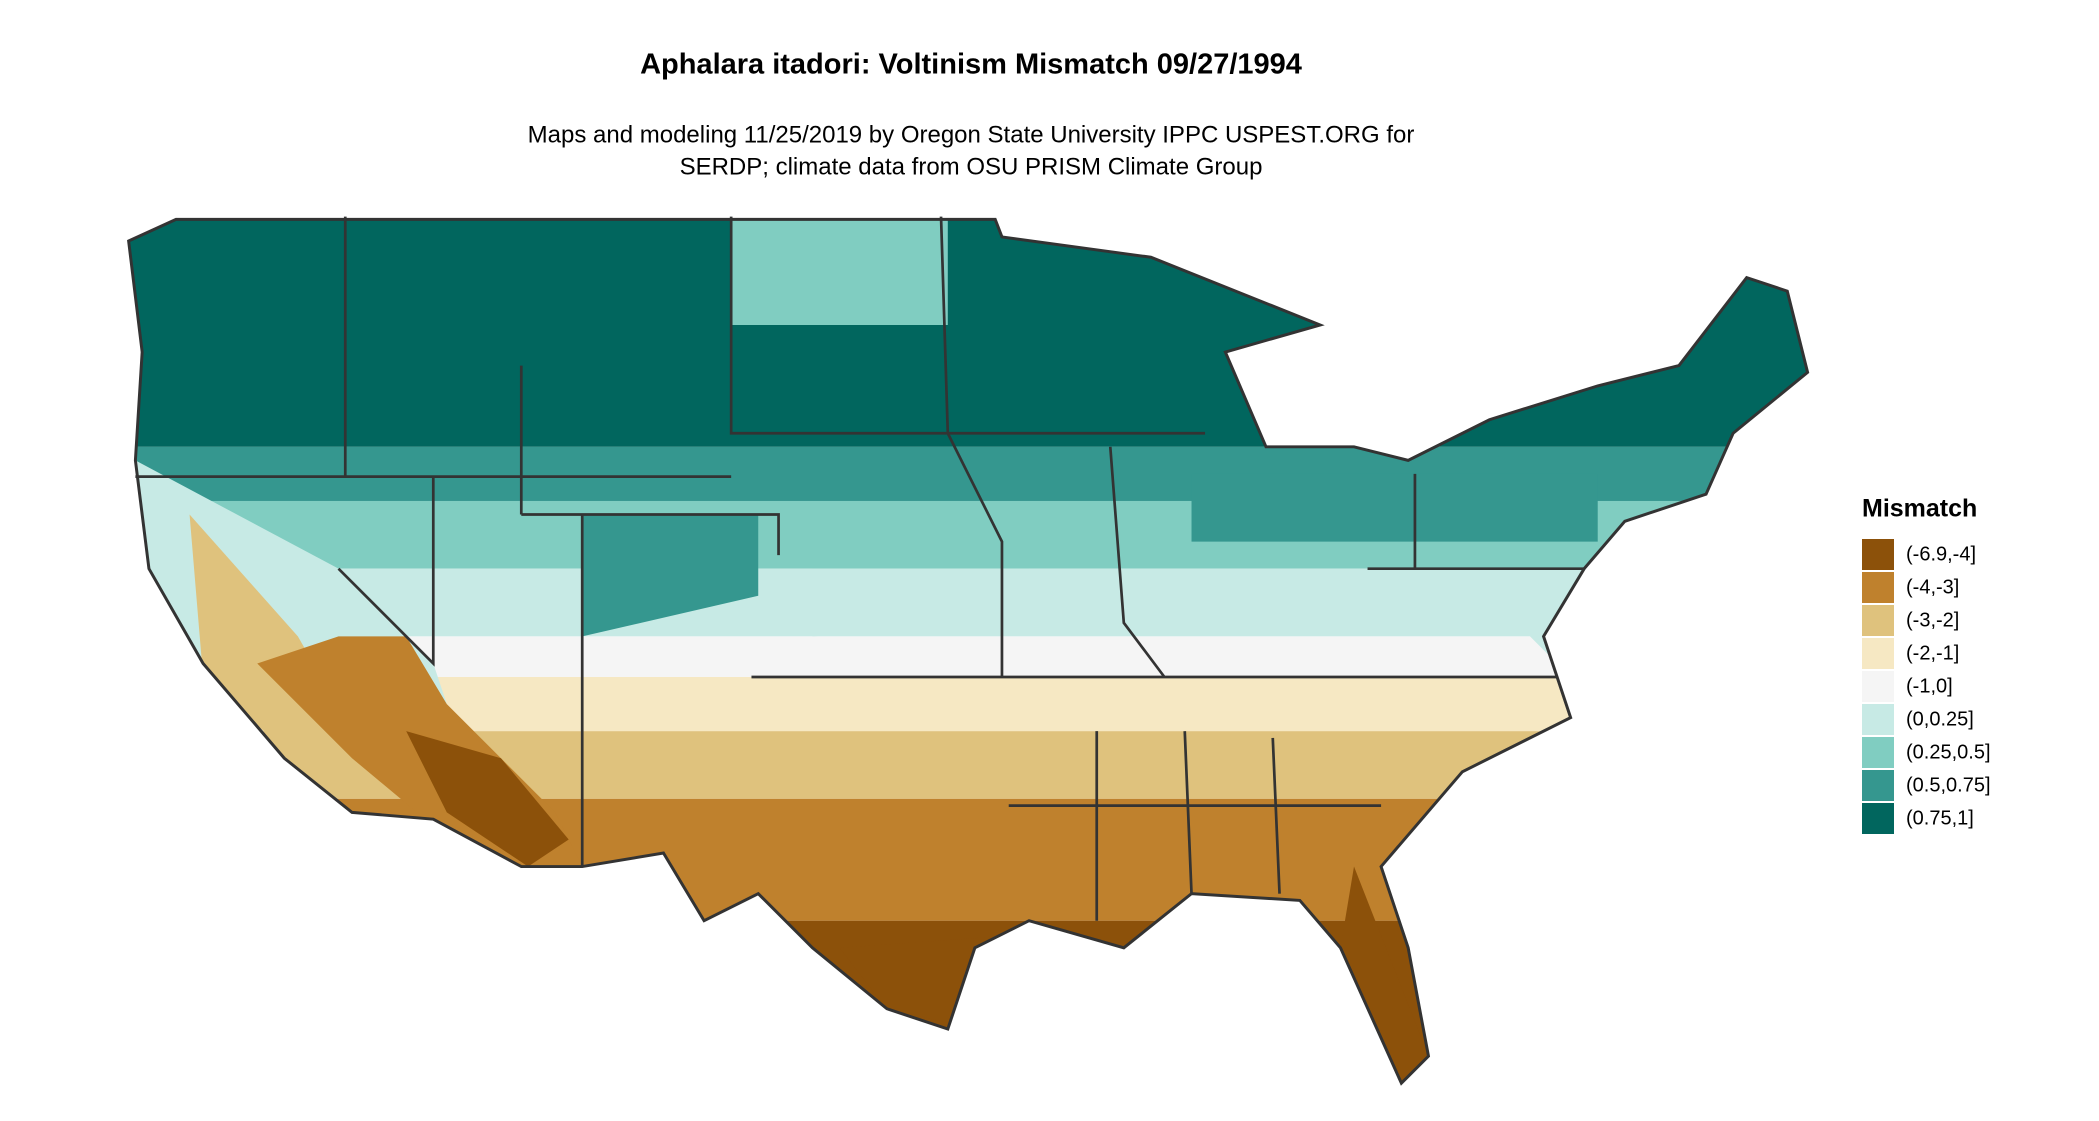 This screenshot has width=2099, height=1121. I want to click on legend-label: (-6.9,-4], so click(1941, 554).